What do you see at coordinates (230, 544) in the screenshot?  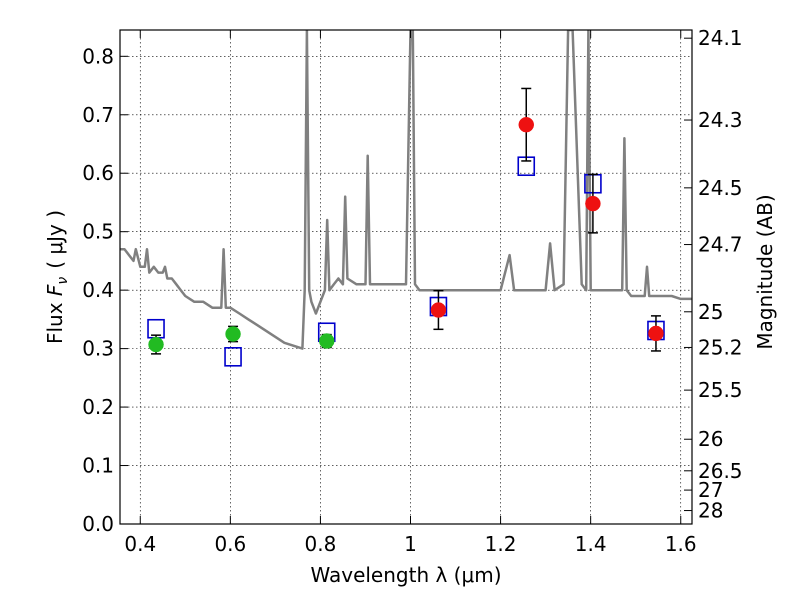 I see `x-tick-label: 0.6` at bounding box center [230, 544].